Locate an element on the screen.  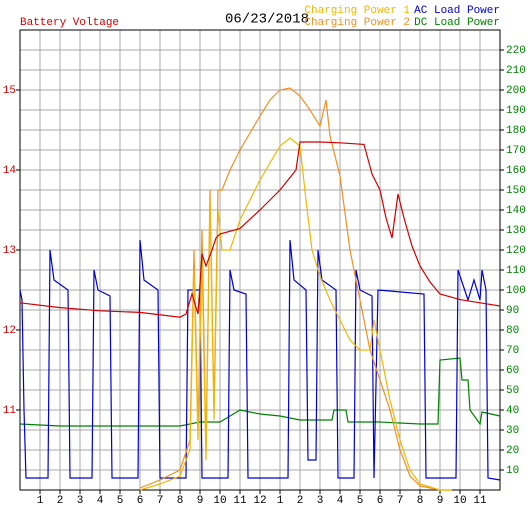
legend-label: Charging Power 2 is located at coordinates (357, 23).